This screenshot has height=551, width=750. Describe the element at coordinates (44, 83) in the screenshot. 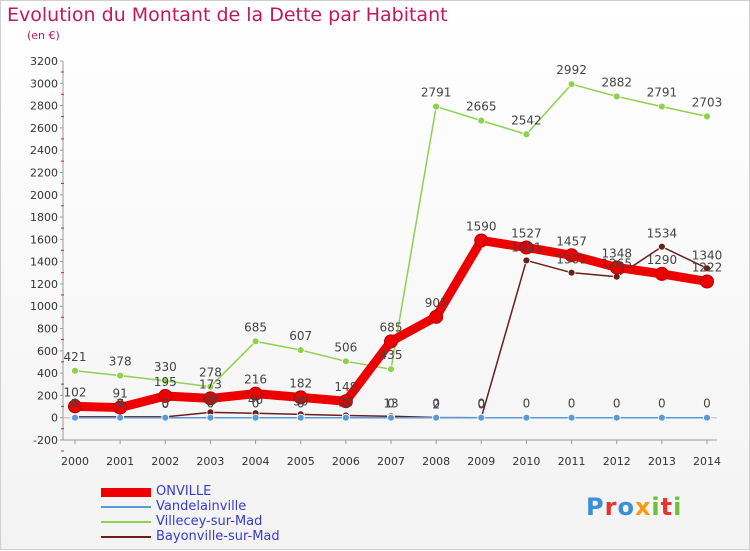

I see `y-tick-label: 3000` at that location.